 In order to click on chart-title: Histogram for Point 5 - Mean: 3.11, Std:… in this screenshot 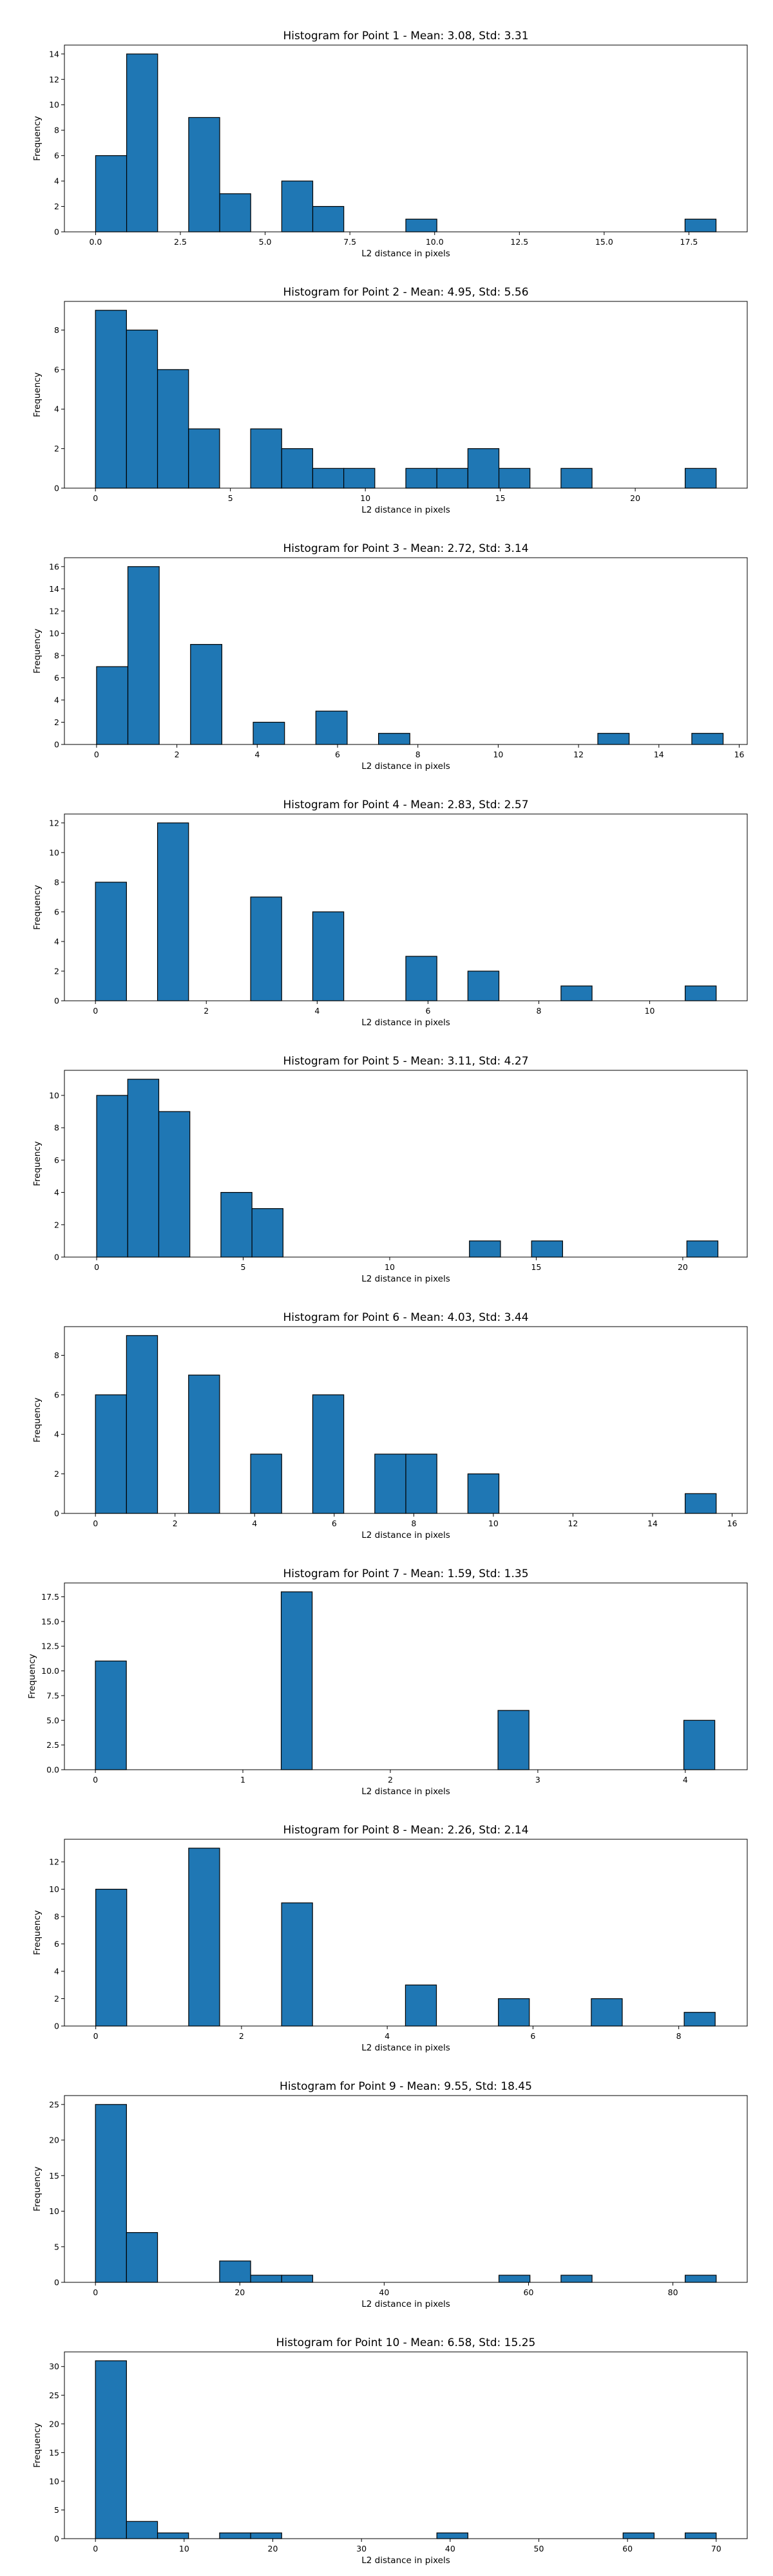, I will do `click(405, 1061)`.